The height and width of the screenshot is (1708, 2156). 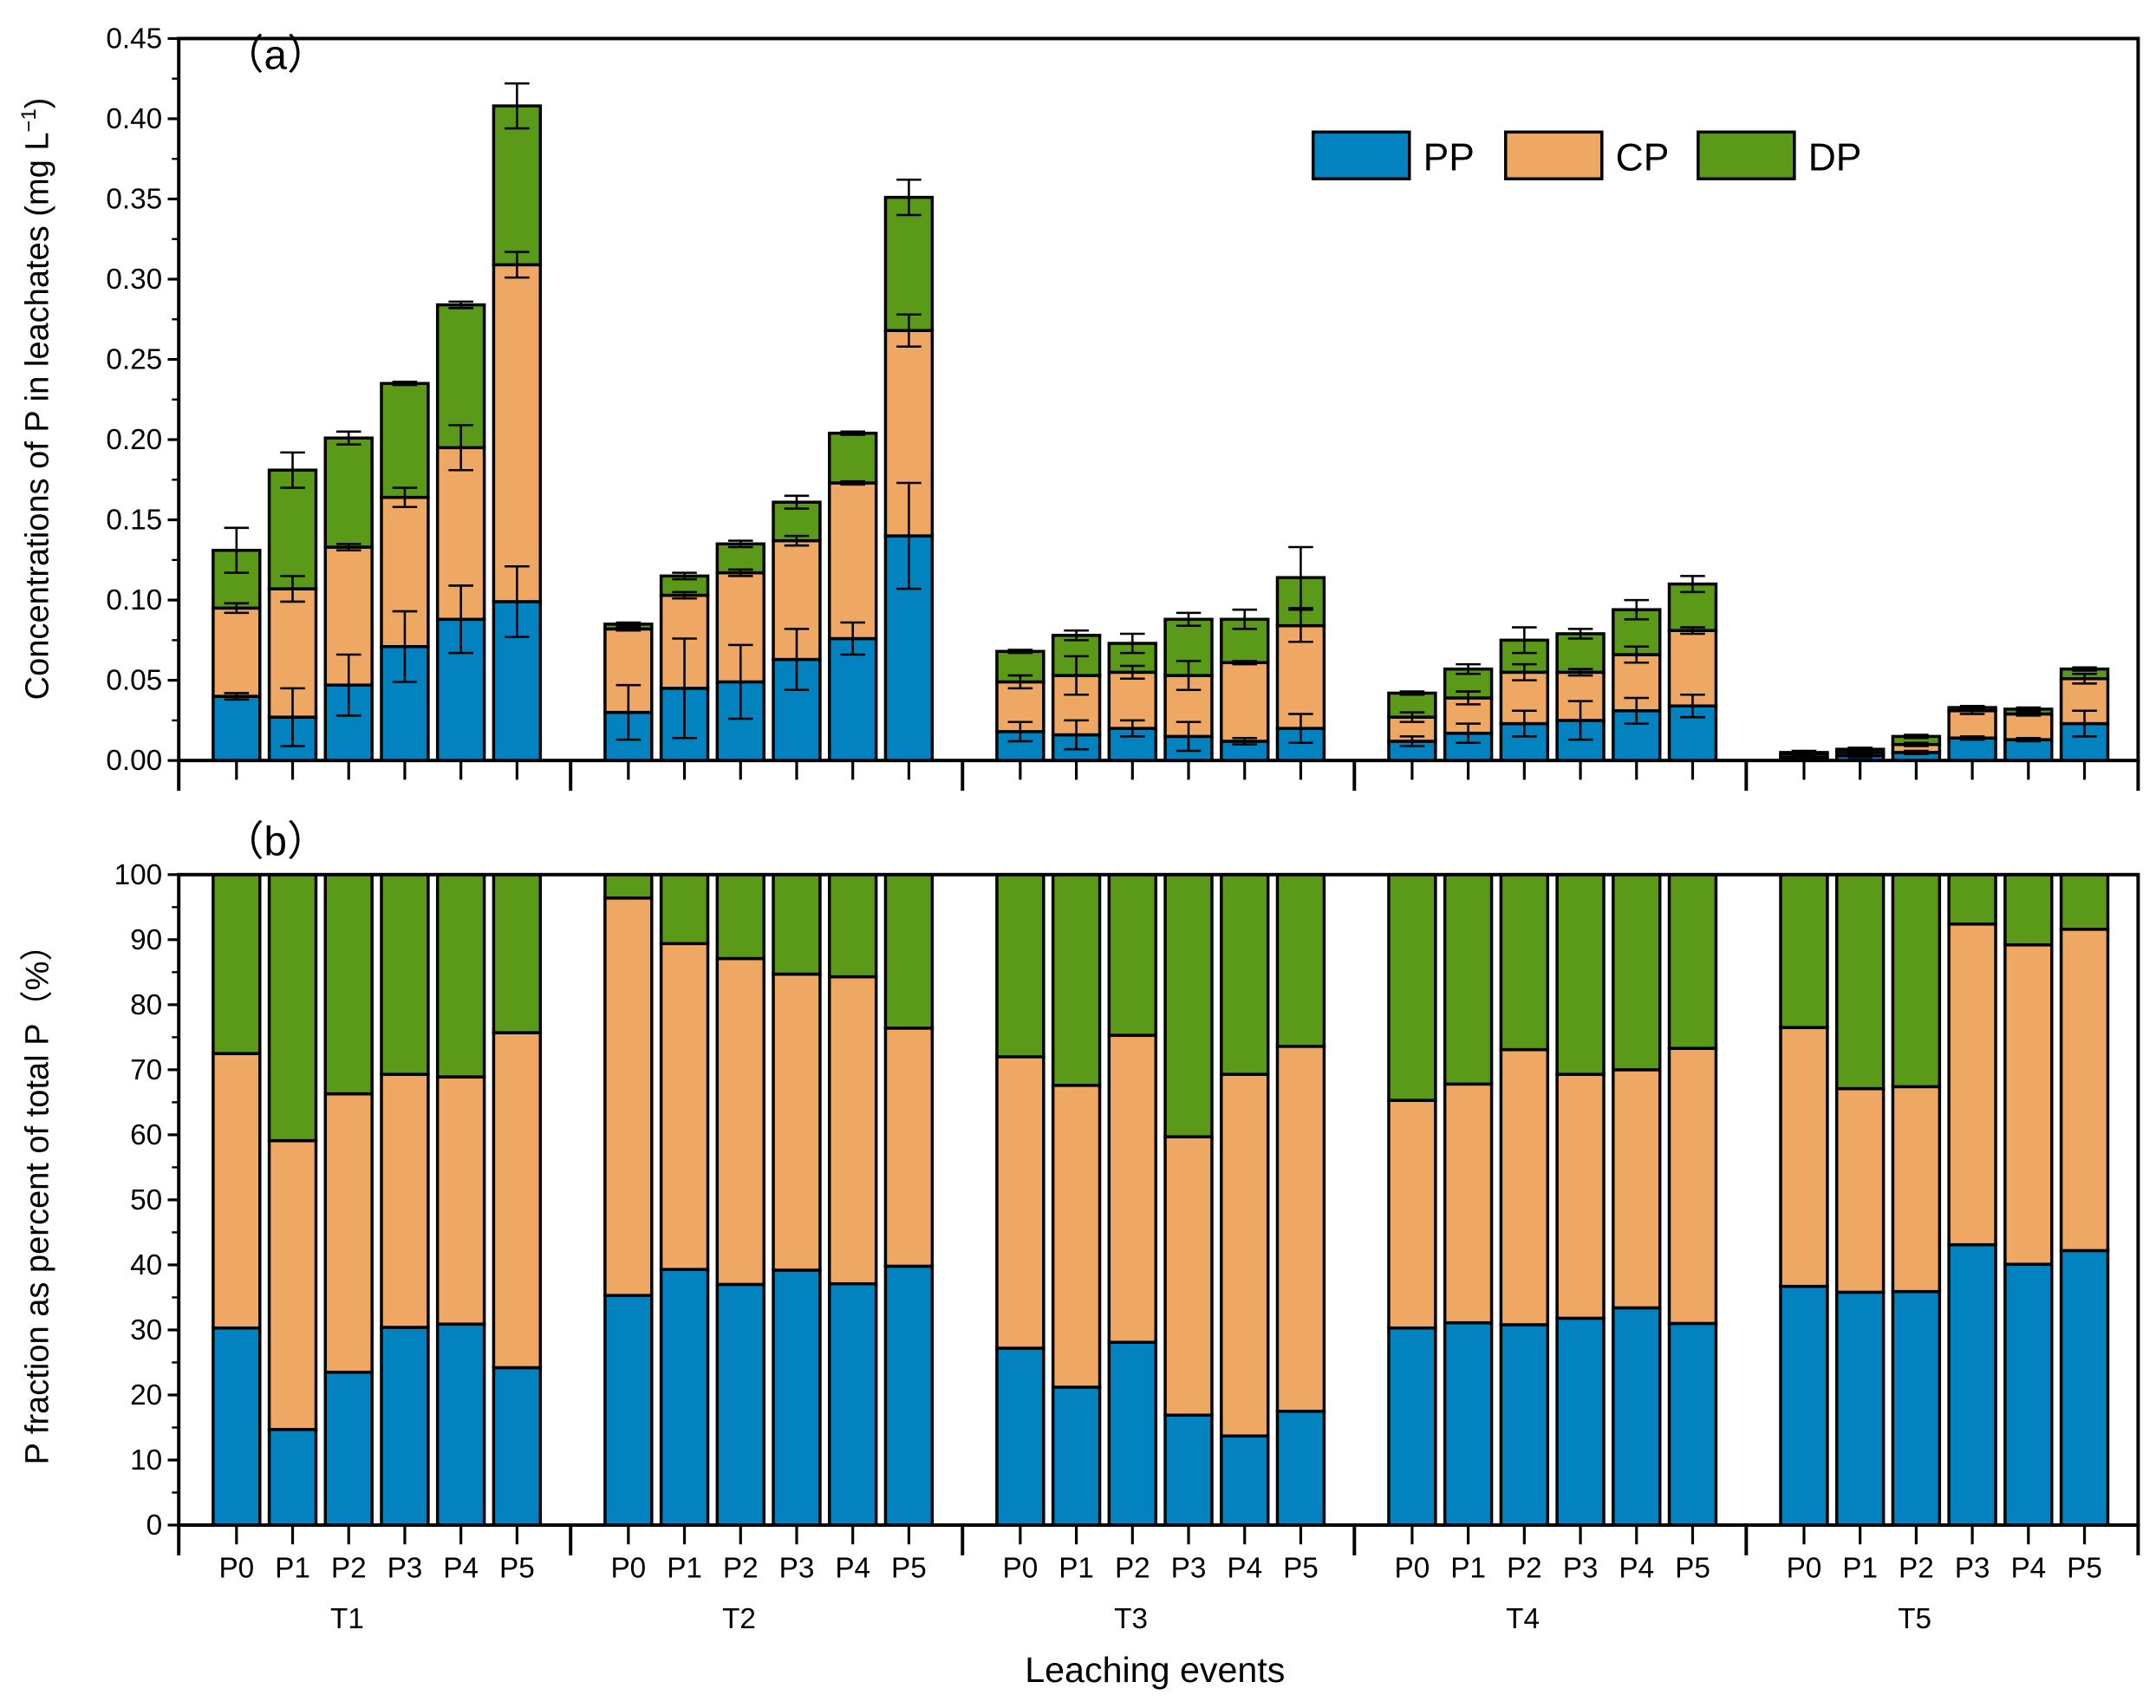 I want to click on bar-cp-t4-p3, so click(x=1581, y=1196).